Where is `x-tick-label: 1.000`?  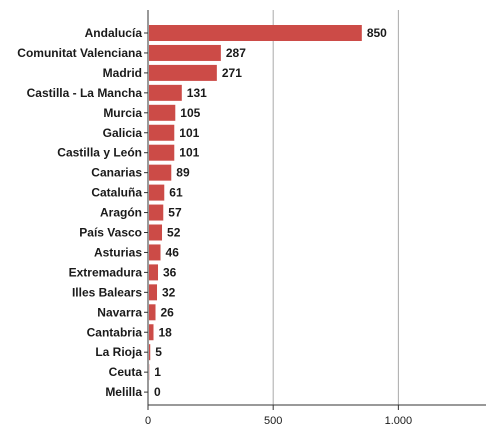 x-tick-label: 1.000 is located at coordinates (399, 421).